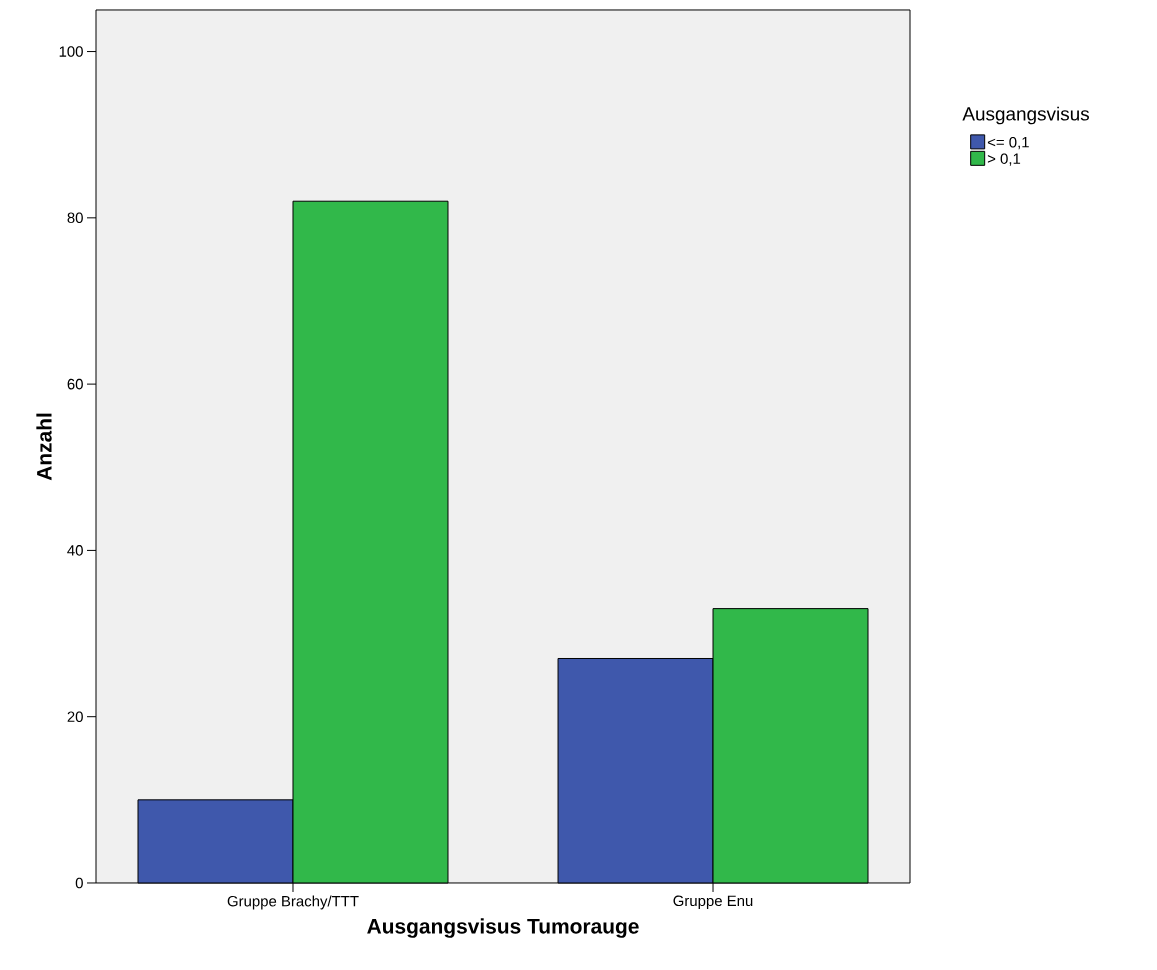  I want to click on y-axis-title: Anzahl, so click(44, 447).